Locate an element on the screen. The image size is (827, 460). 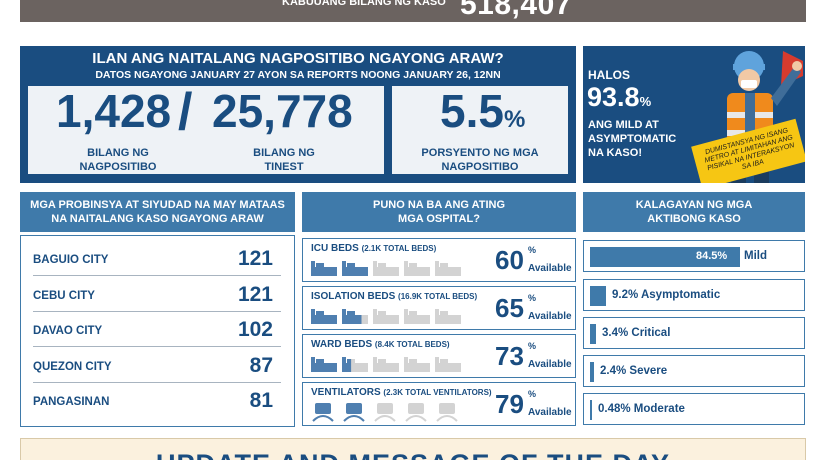
mild-desc-line3: NA KASO! is located at coordinates (615, 153).